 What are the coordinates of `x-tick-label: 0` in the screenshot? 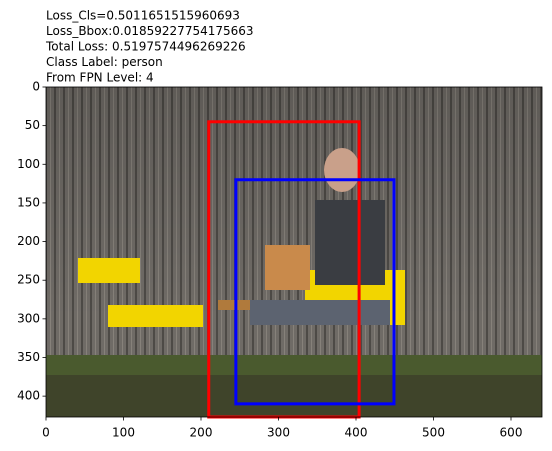 It's located at (46, 433).